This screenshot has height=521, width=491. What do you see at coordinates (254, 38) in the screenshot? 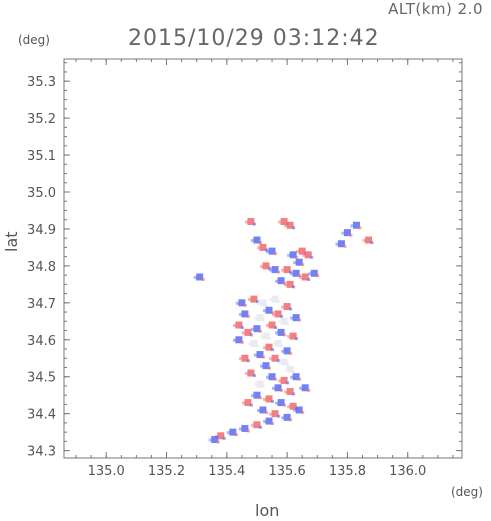
I see `chart-title: 2015/10/29 03:12:42` at bounding box center [254, 38].